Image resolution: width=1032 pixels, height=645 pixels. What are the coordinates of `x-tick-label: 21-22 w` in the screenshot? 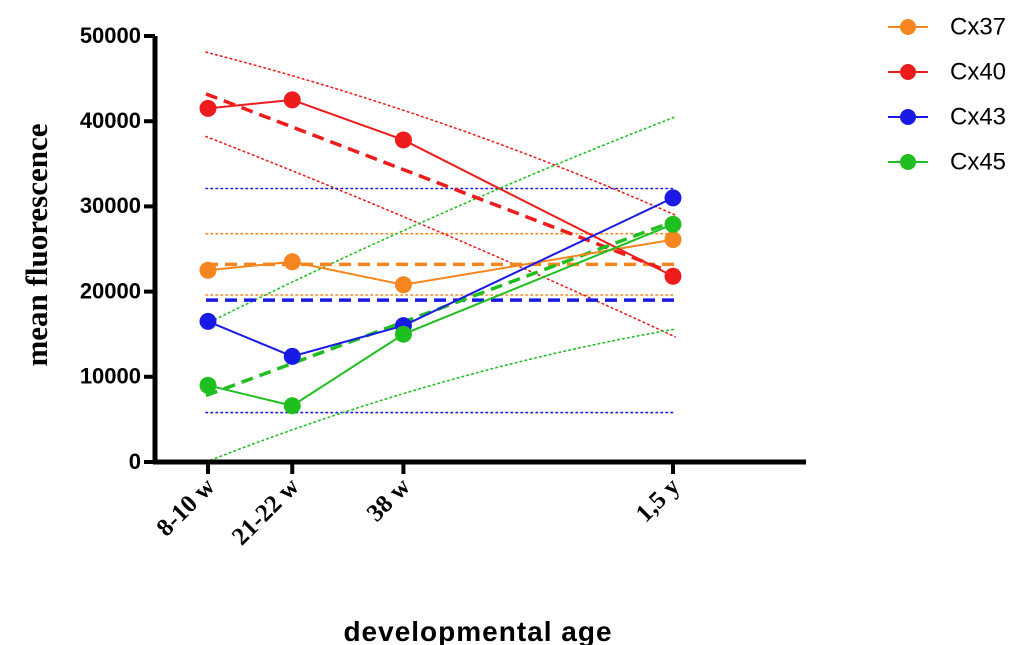 It's located at (266, 512).